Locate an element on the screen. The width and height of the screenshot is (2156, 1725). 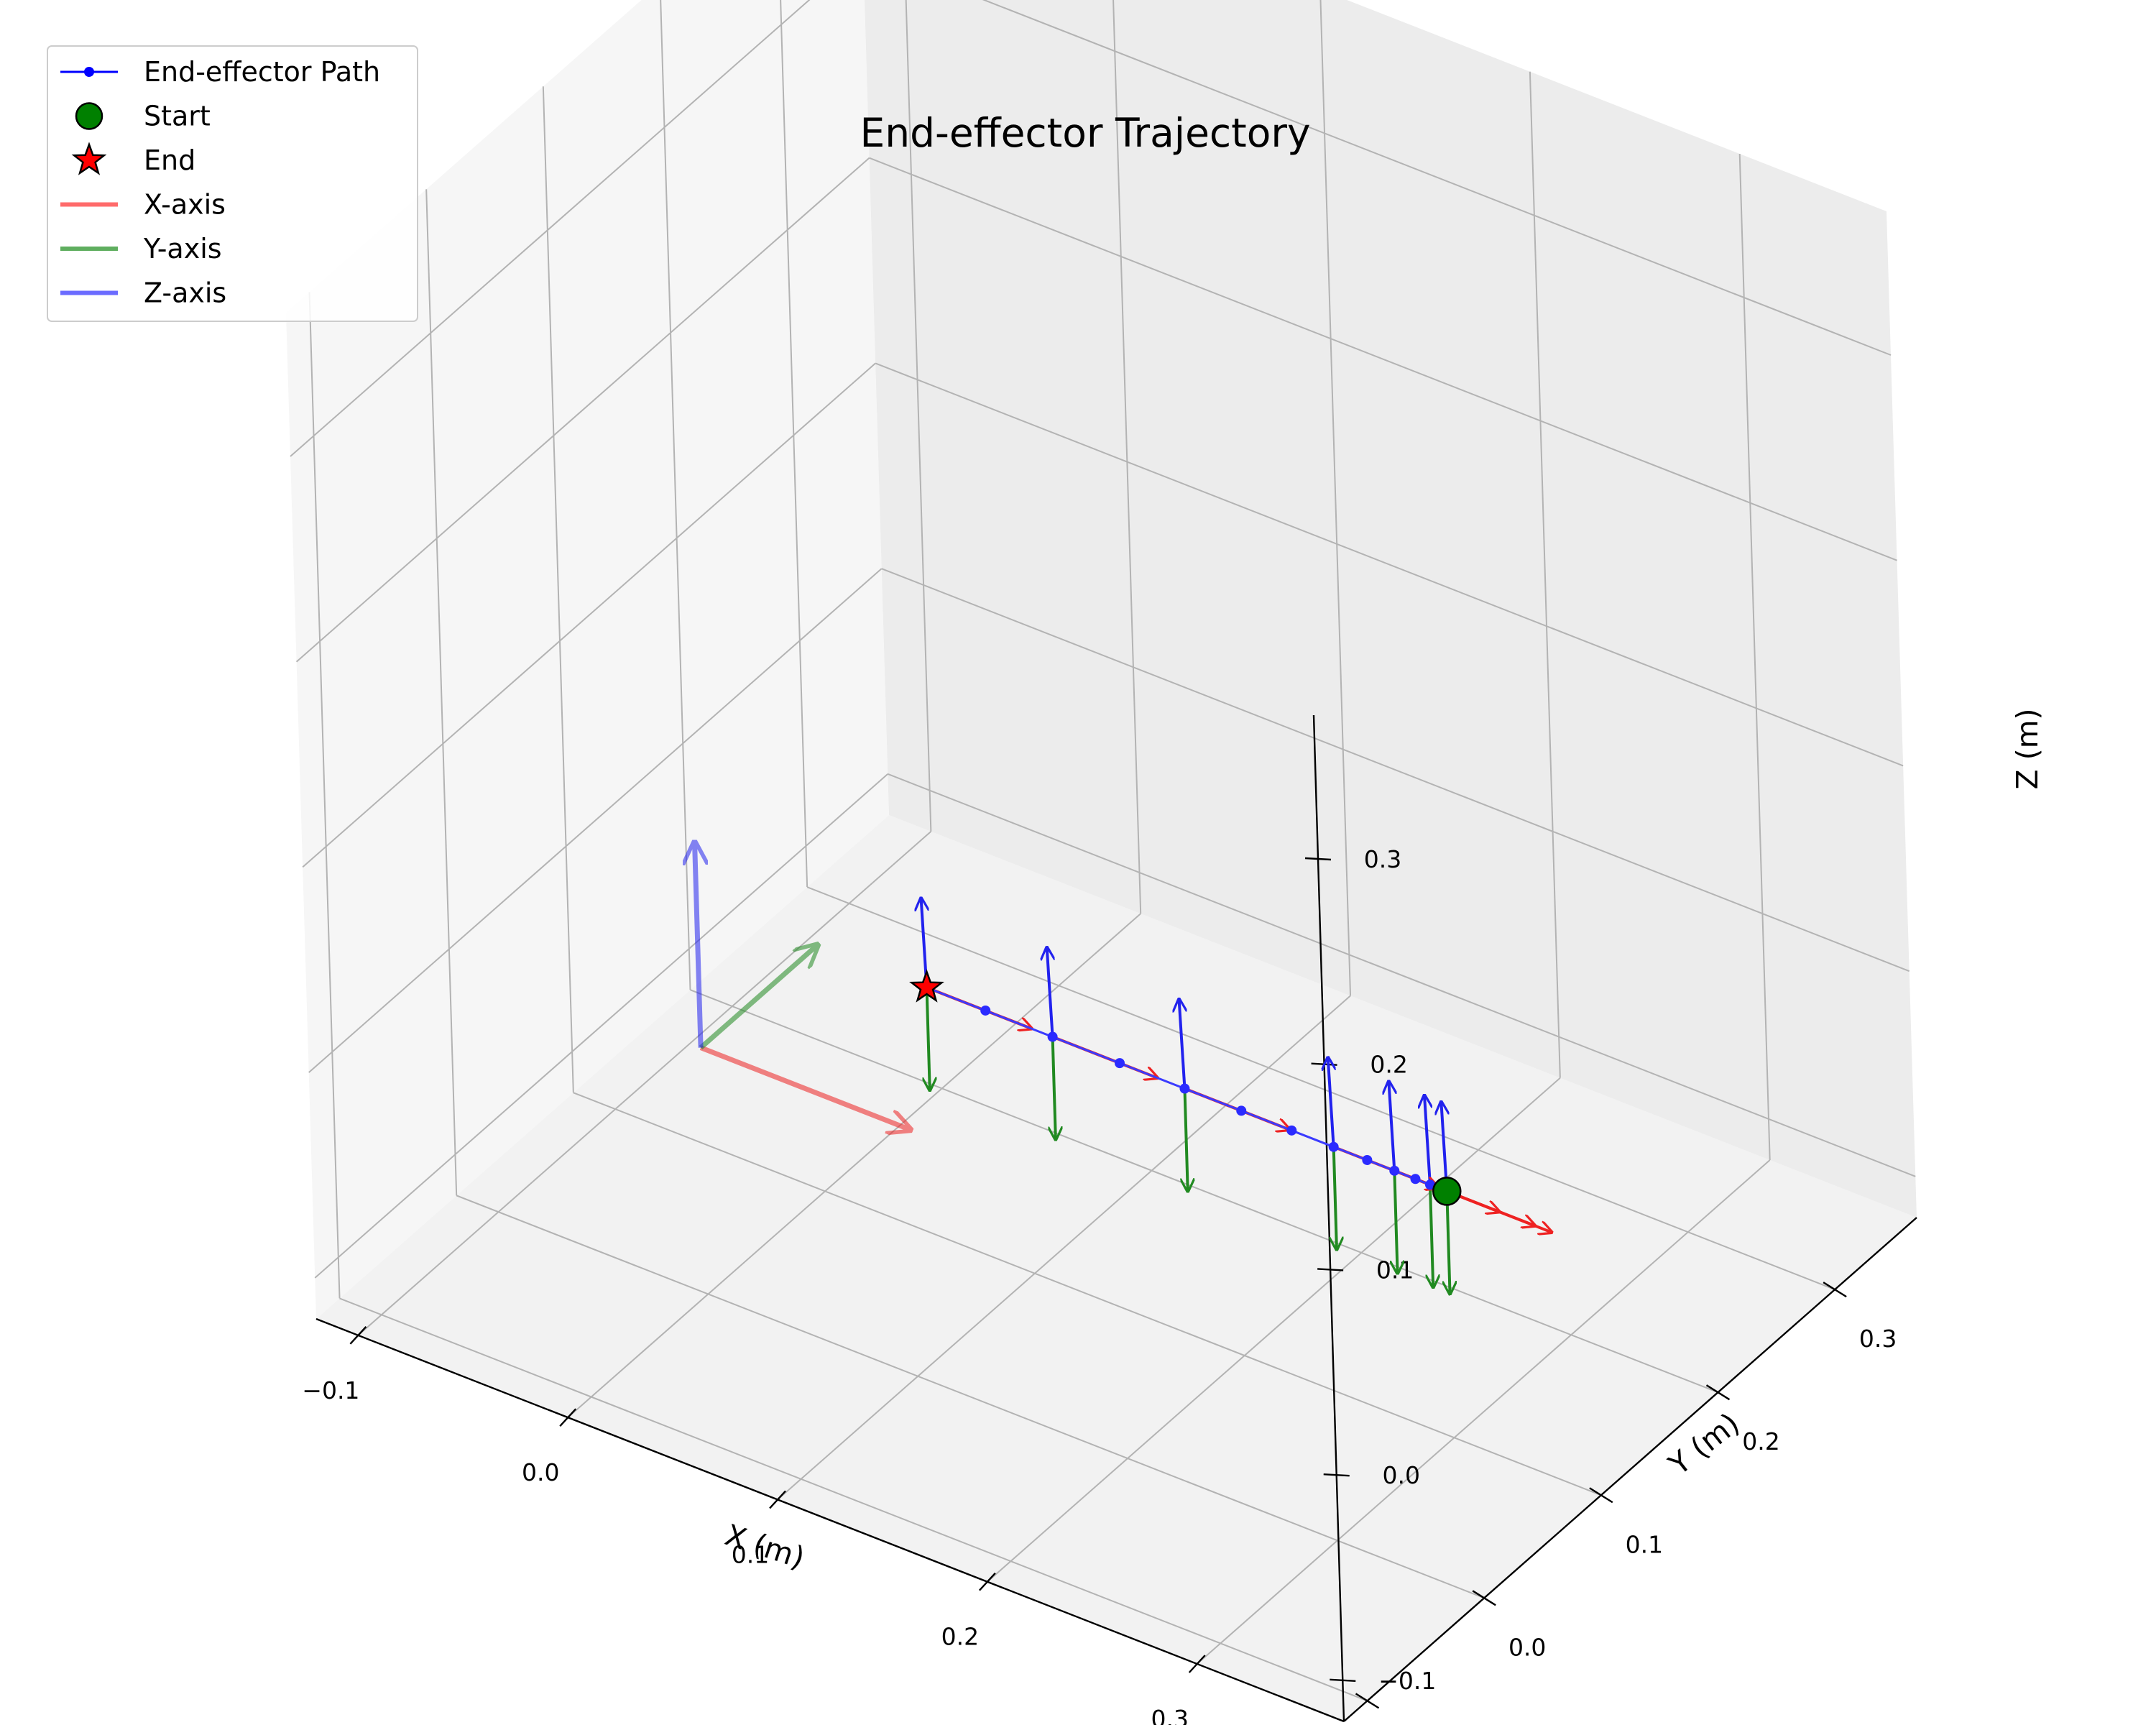
x-tick-label: 0.0 is located at coordinates (540, 1472).